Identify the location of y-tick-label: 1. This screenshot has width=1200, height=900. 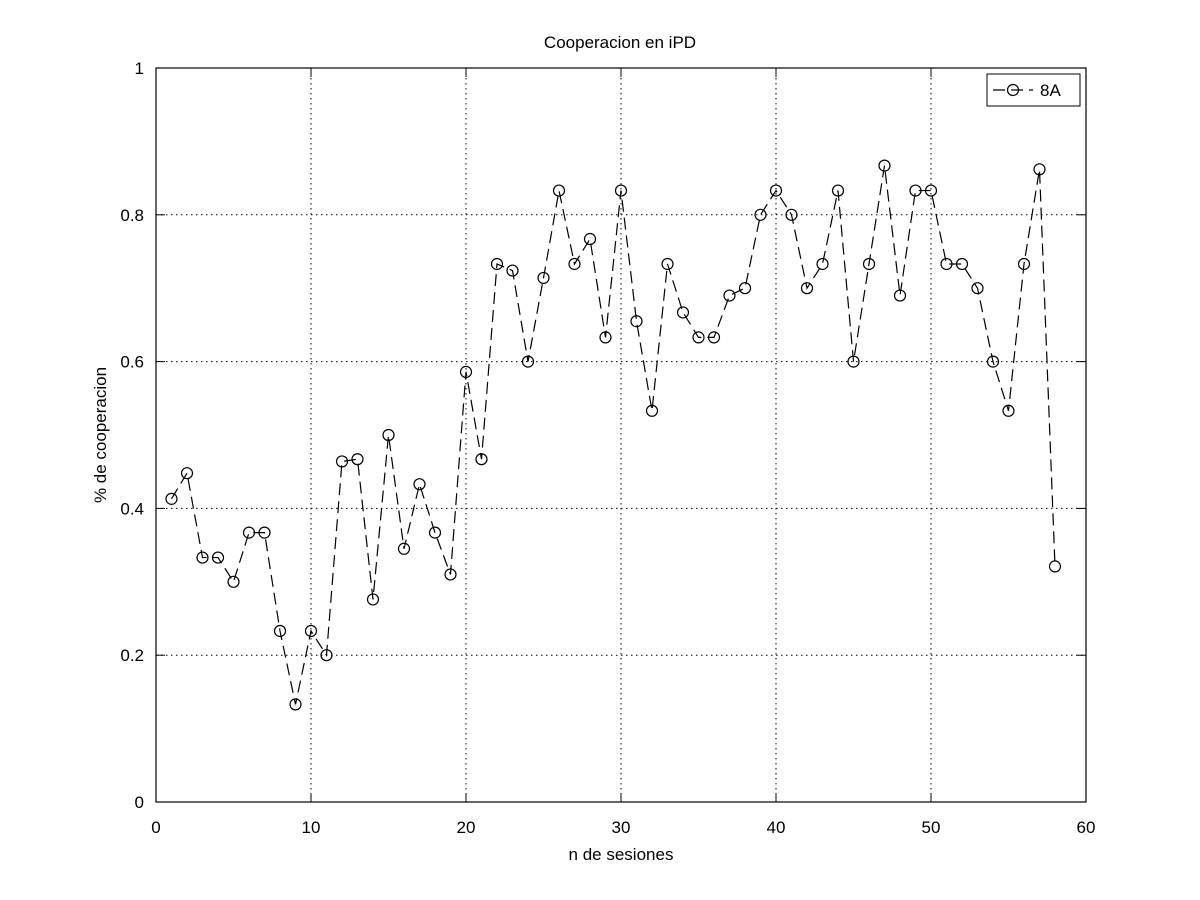
(139, 68).